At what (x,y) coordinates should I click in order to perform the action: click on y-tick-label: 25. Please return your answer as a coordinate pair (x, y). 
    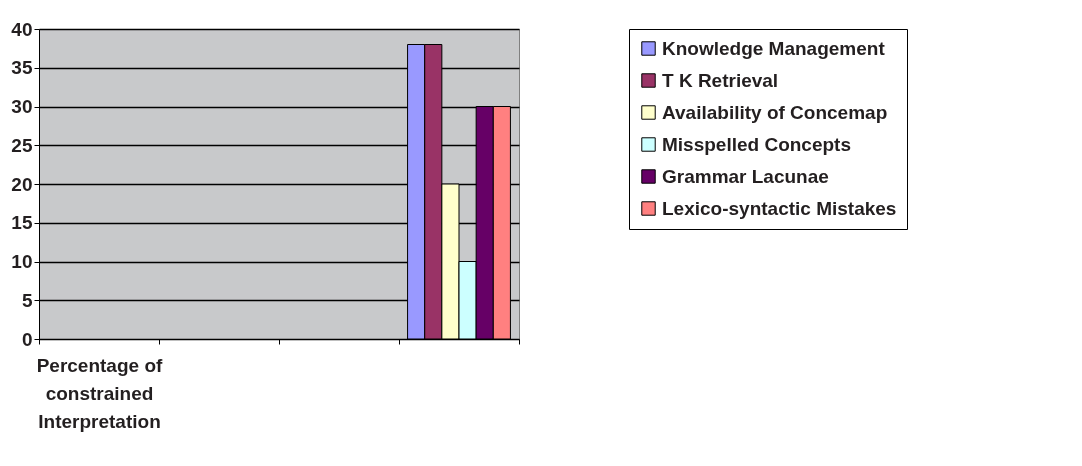
    Looking at the image, I should click on (22, 145).